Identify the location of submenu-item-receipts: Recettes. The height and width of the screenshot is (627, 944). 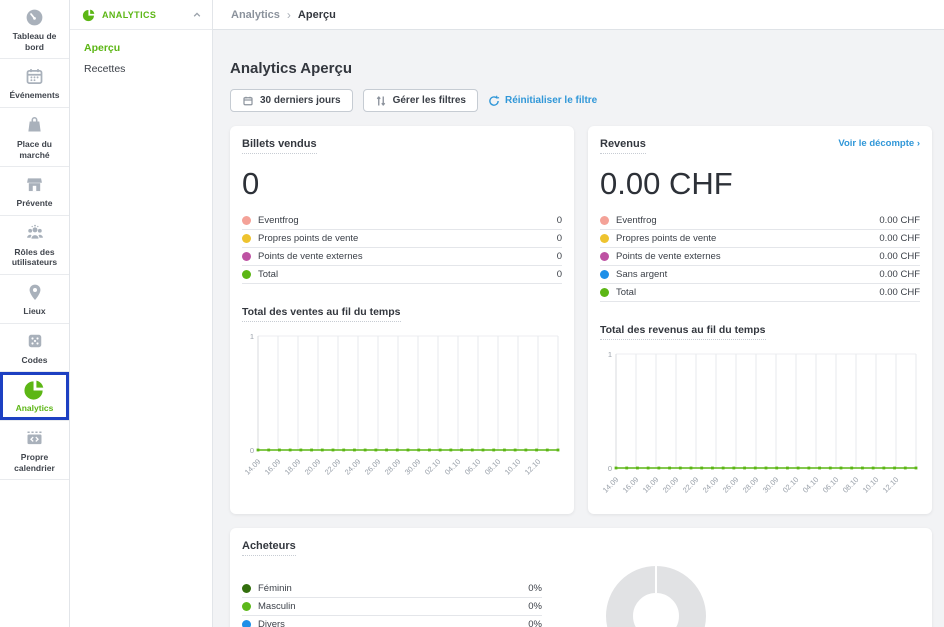
(105, 69).